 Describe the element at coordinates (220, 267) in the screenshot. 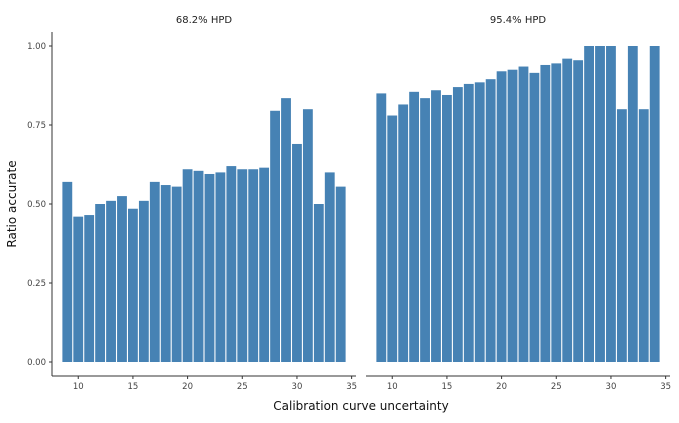

I see `bar-facet0-x23` at that location.